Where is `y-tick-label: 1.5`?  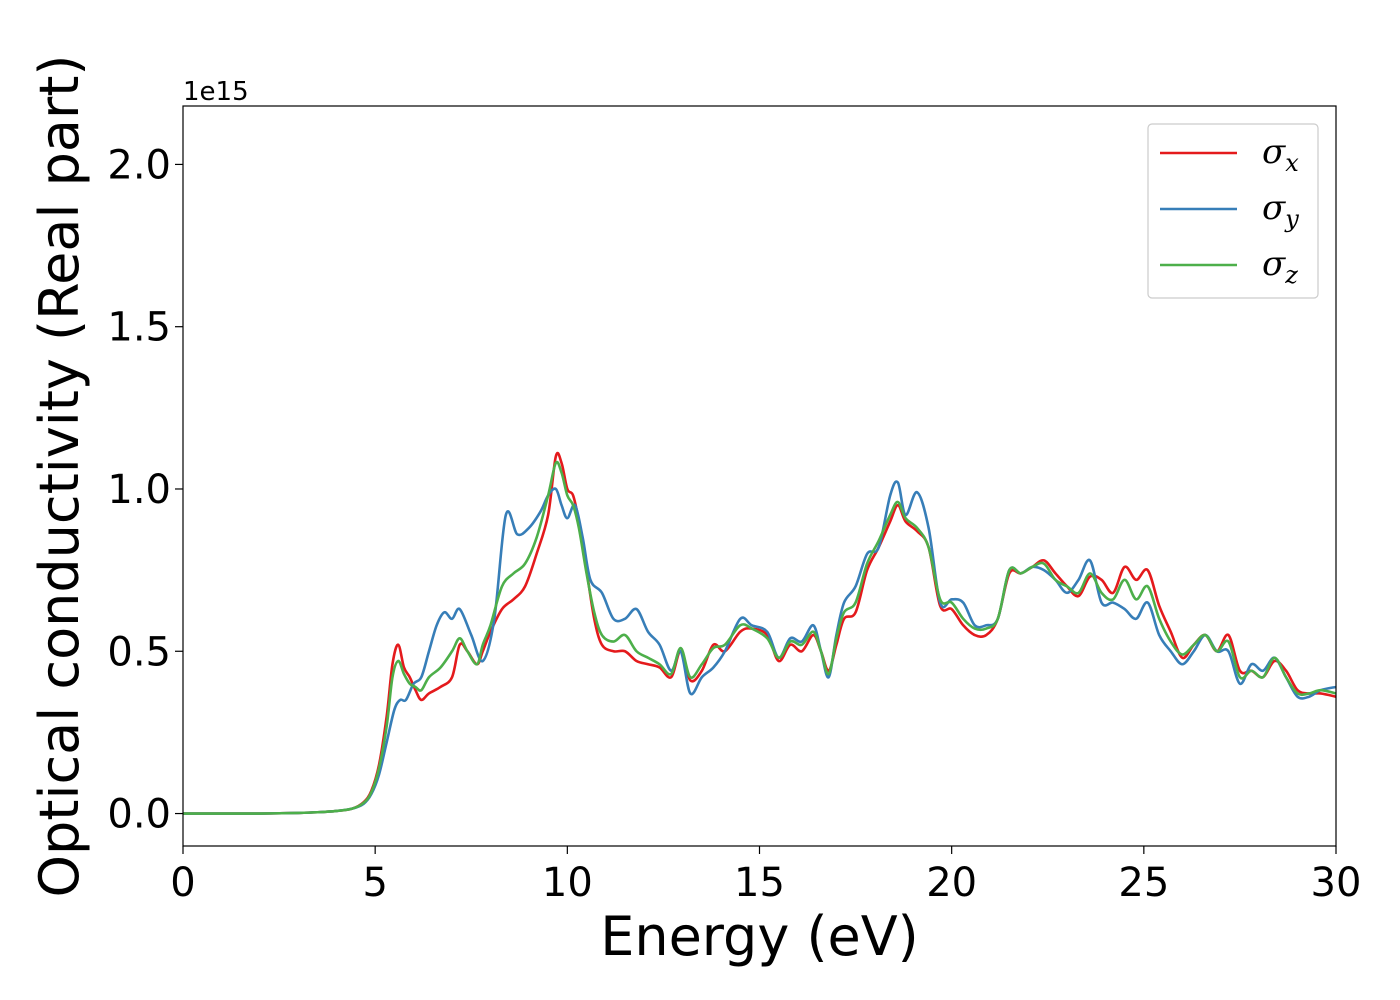
y-tick-label: 1.5 is located at coordinates (139, 328).